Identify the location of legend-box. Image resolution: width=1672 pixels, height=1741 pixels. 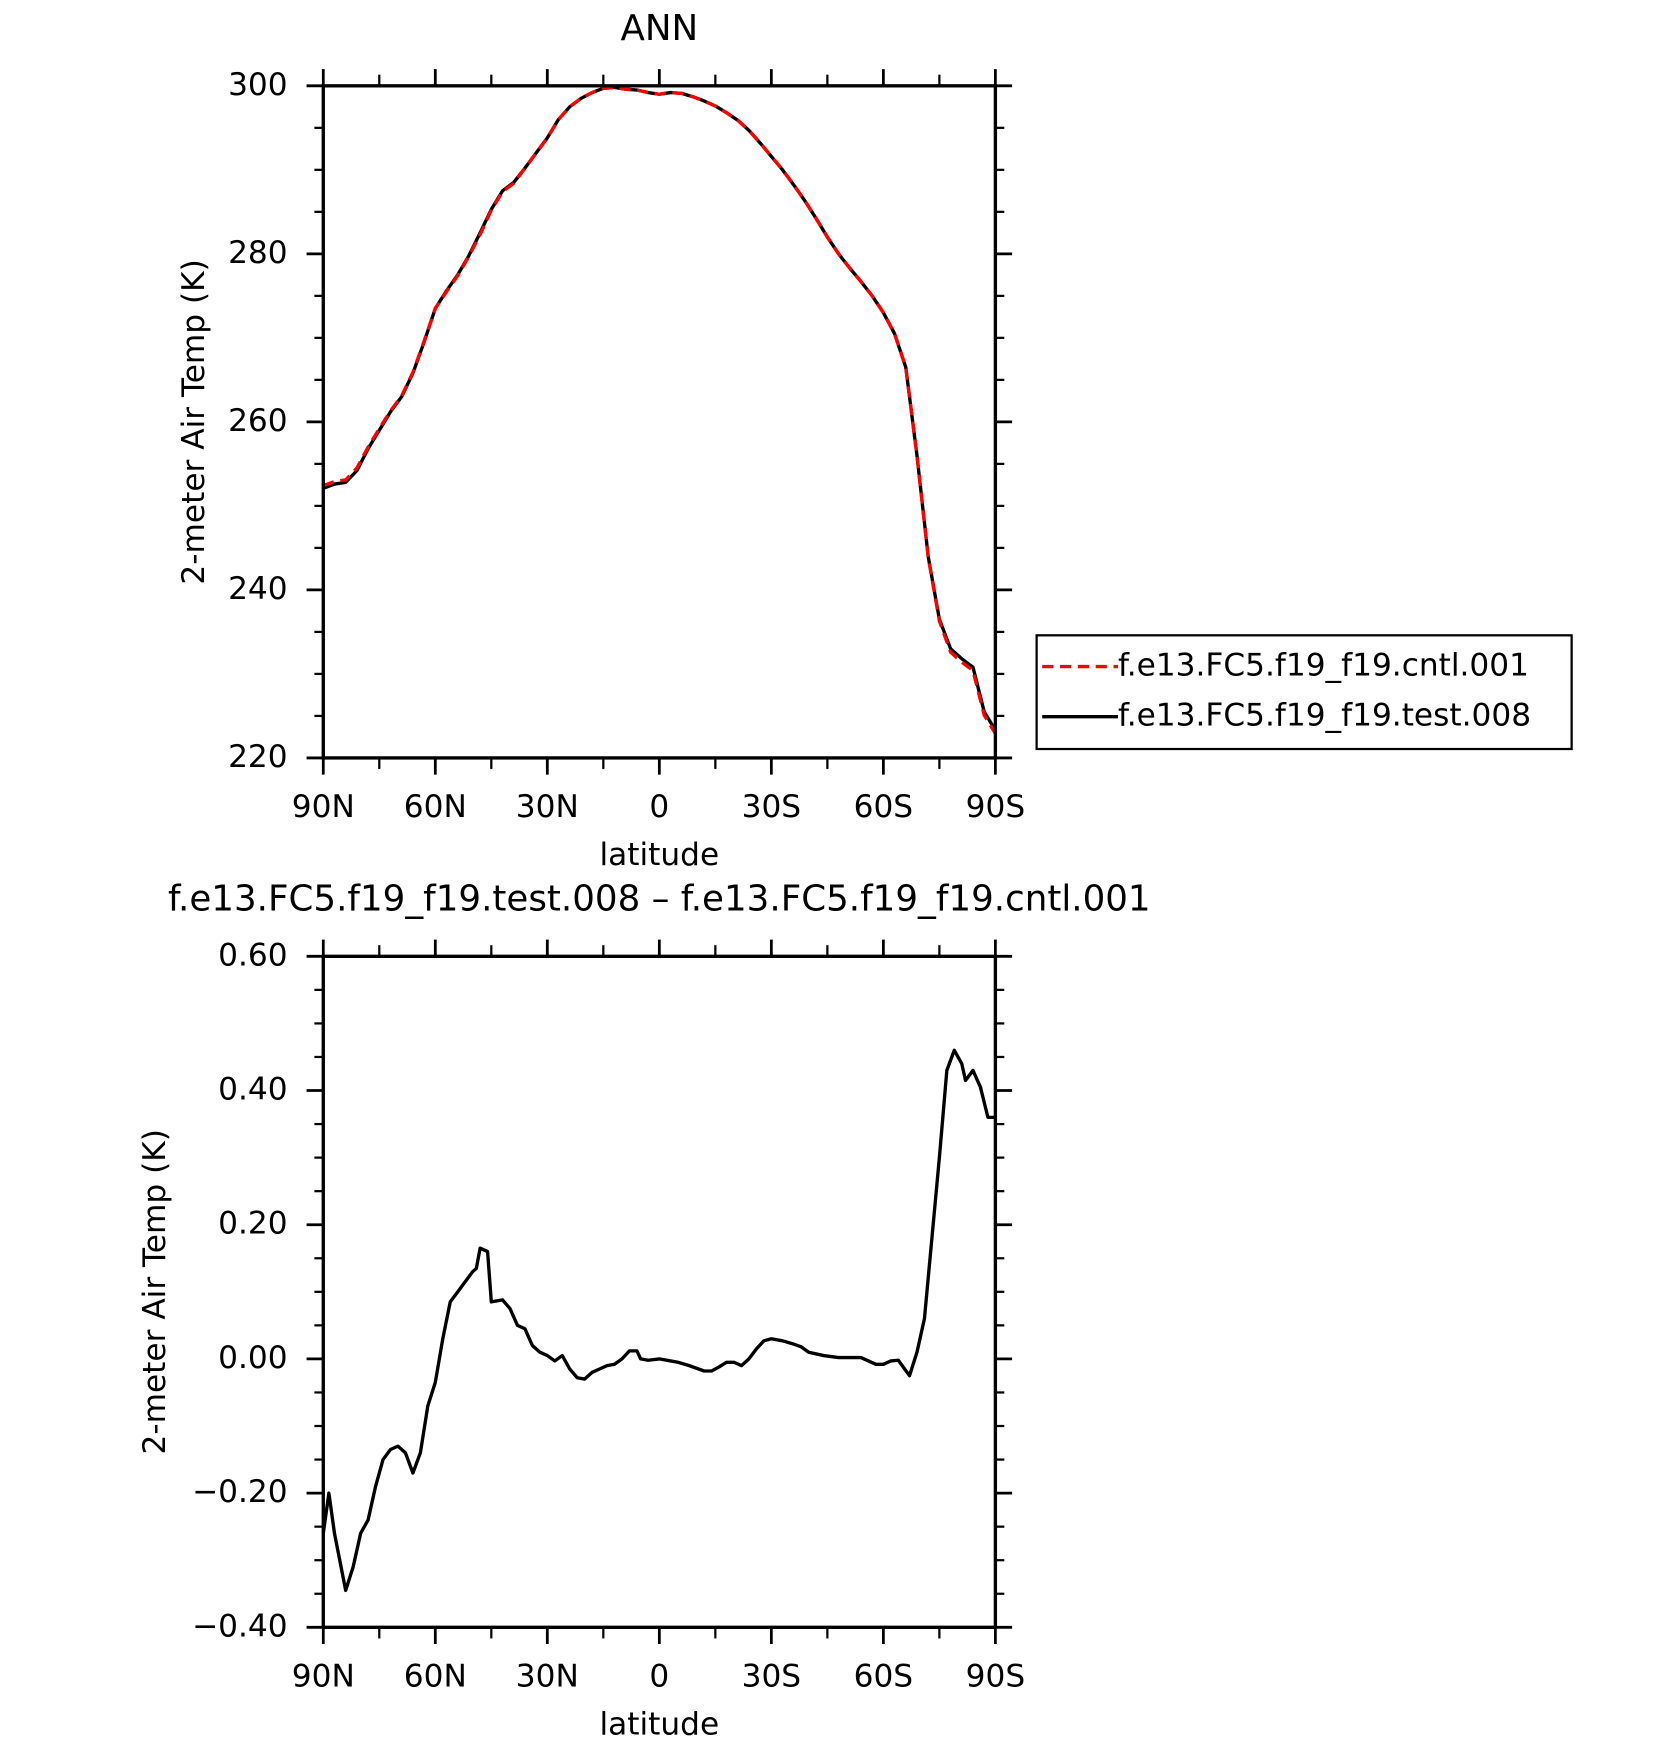
(1304, 692).